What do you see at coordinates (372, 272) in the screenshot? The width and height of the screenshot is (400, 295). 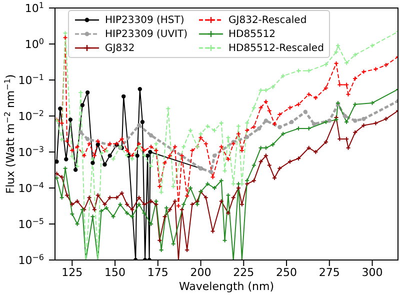 I see `x-tick-label: 300` at bounding box center [372, 272].